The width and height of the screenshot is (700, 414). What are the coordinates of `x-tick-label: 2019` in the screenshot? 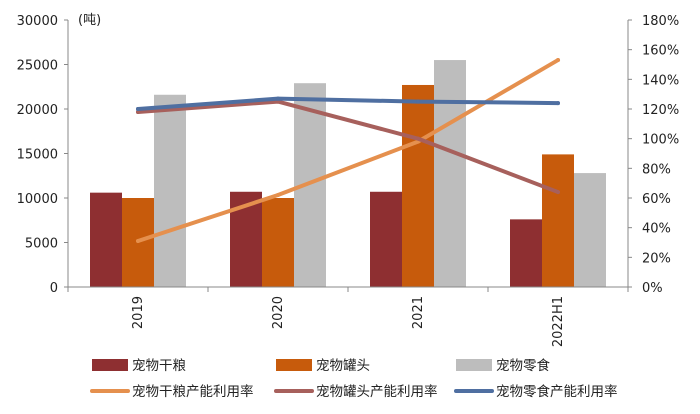 It's located at (138, 312).